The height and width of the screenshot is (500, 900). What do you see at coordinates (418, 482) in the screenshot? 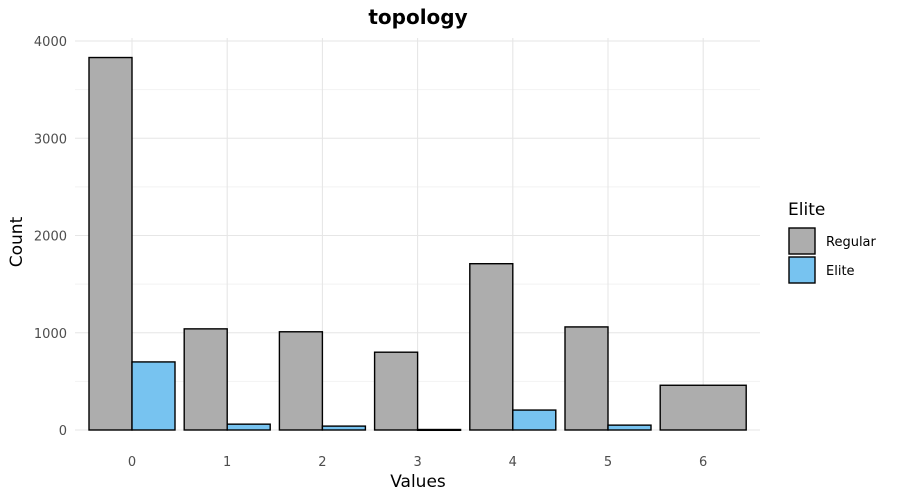
I see `x-axis-title: Values` at bounding box center [418, 482].